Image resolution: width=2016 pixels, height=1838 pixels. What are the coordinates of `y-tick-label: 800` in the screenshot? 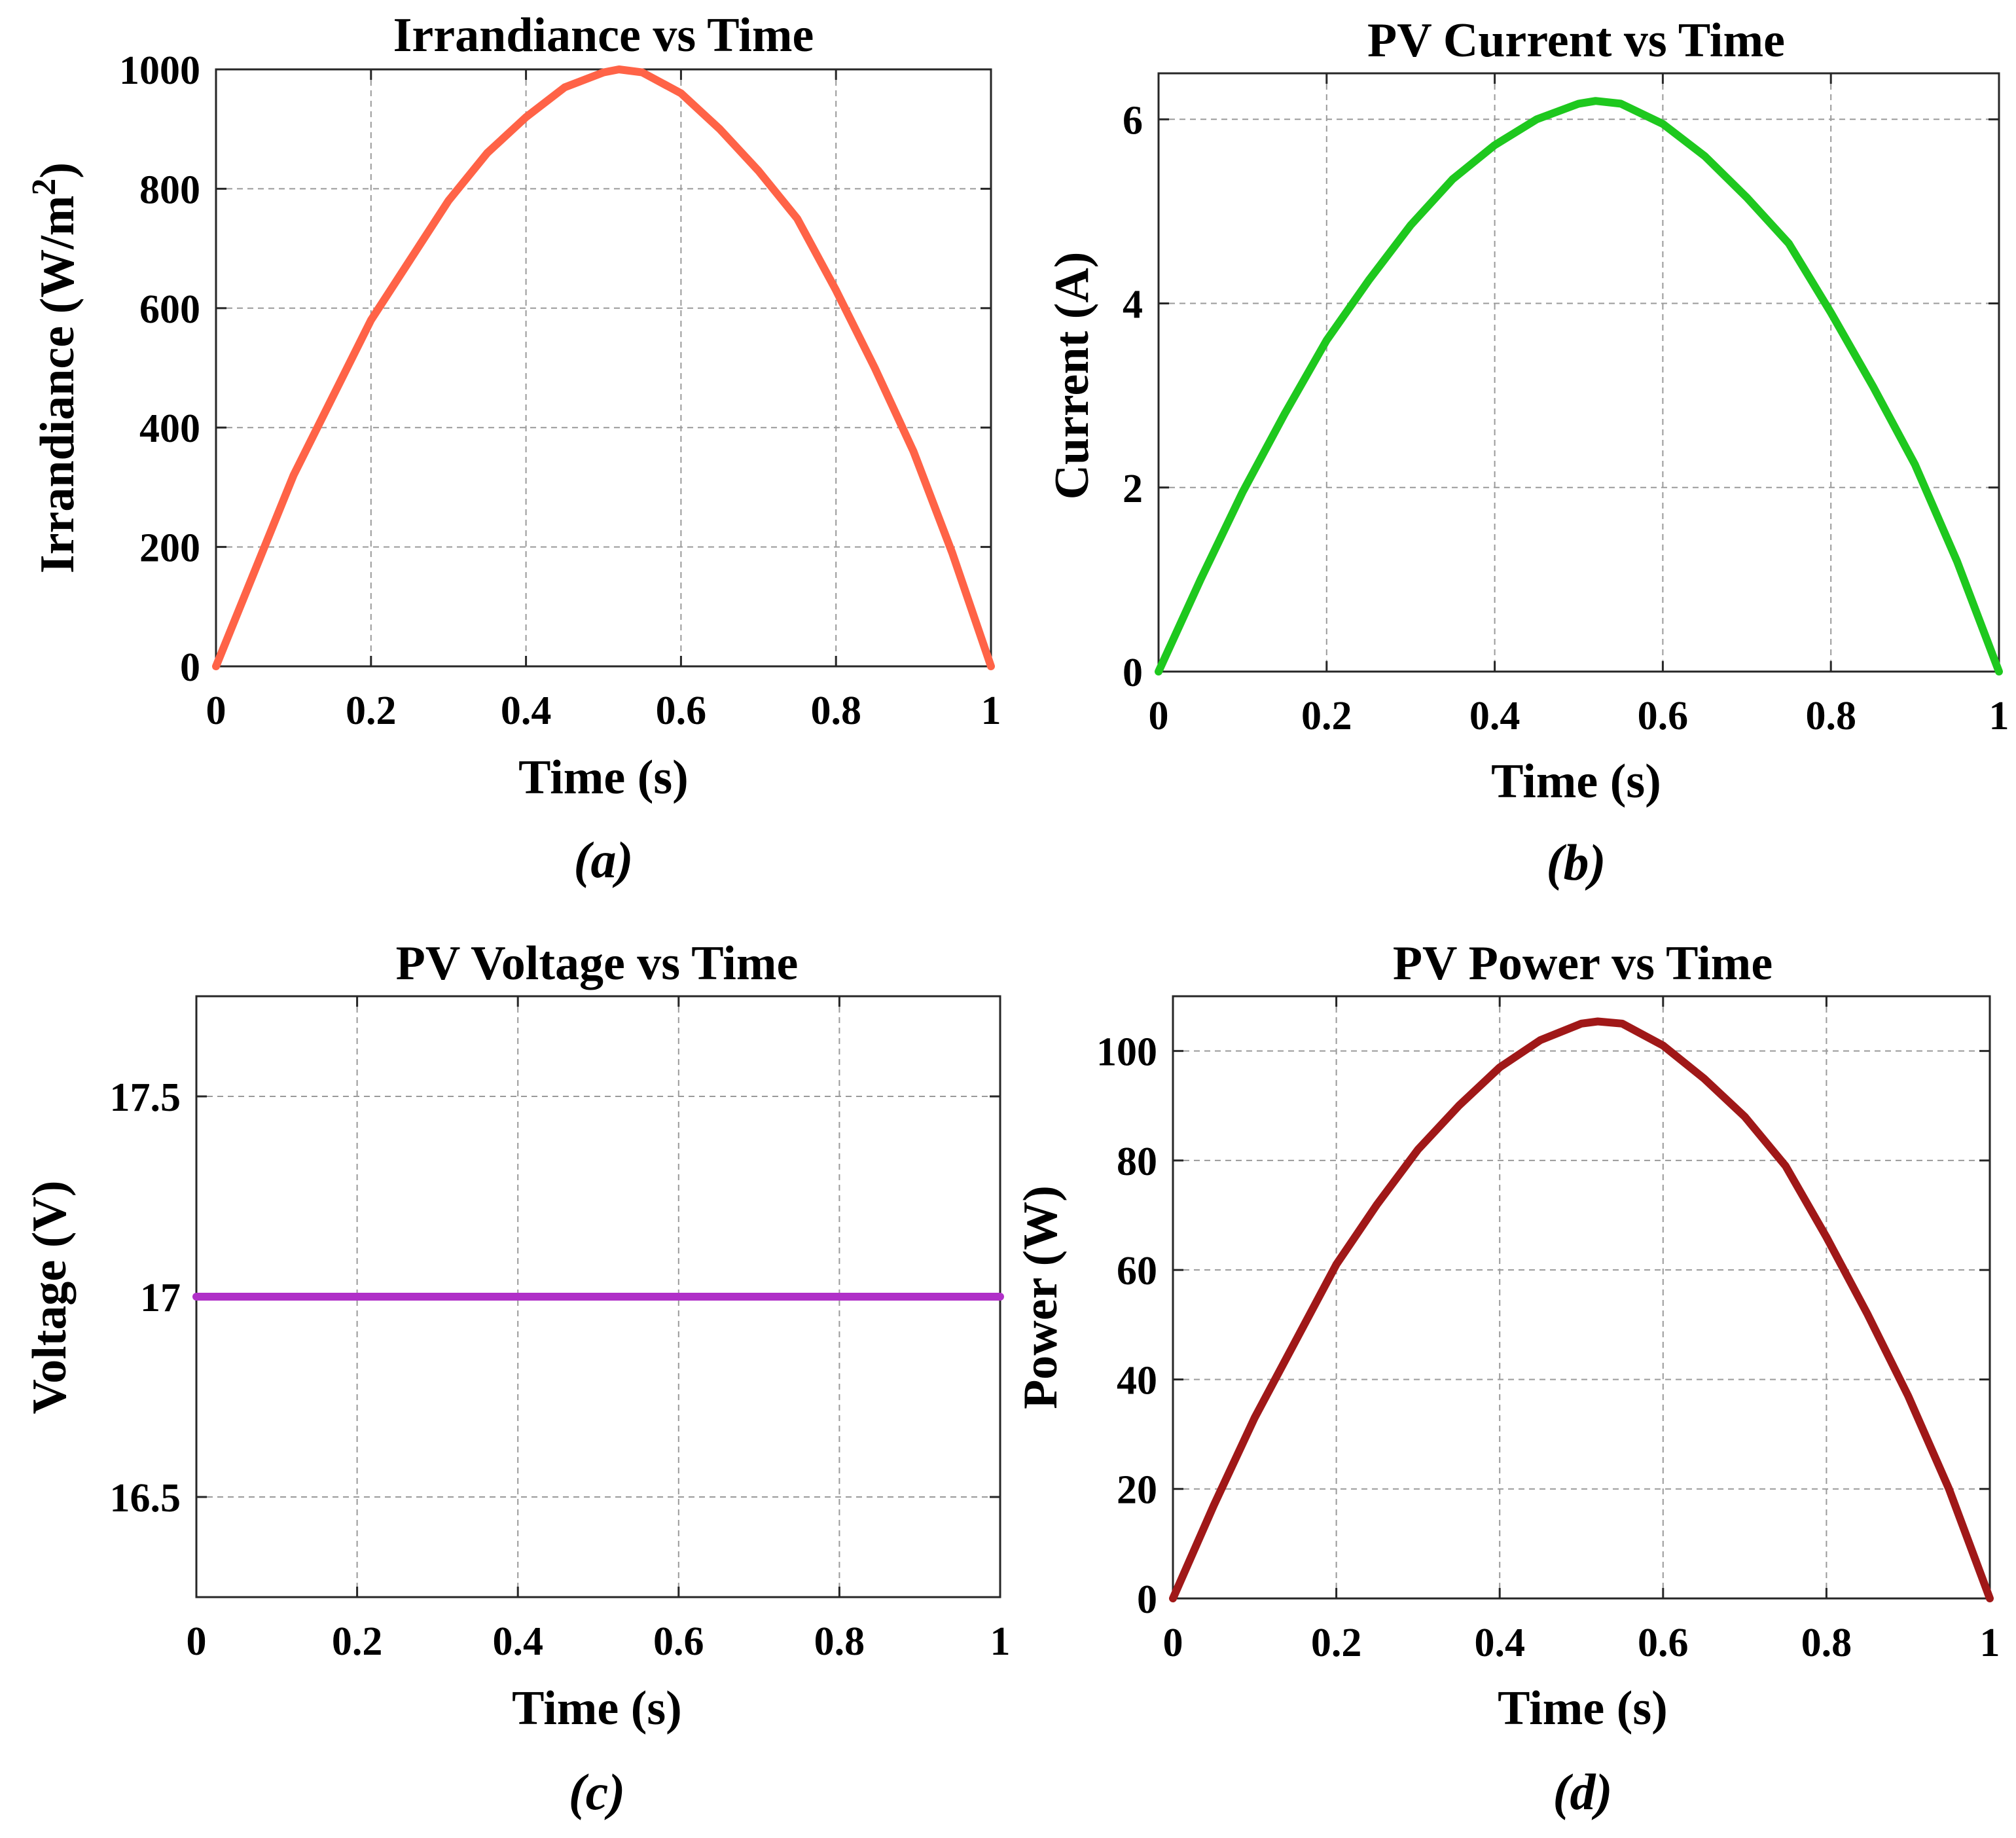 It's located at (169, 190).